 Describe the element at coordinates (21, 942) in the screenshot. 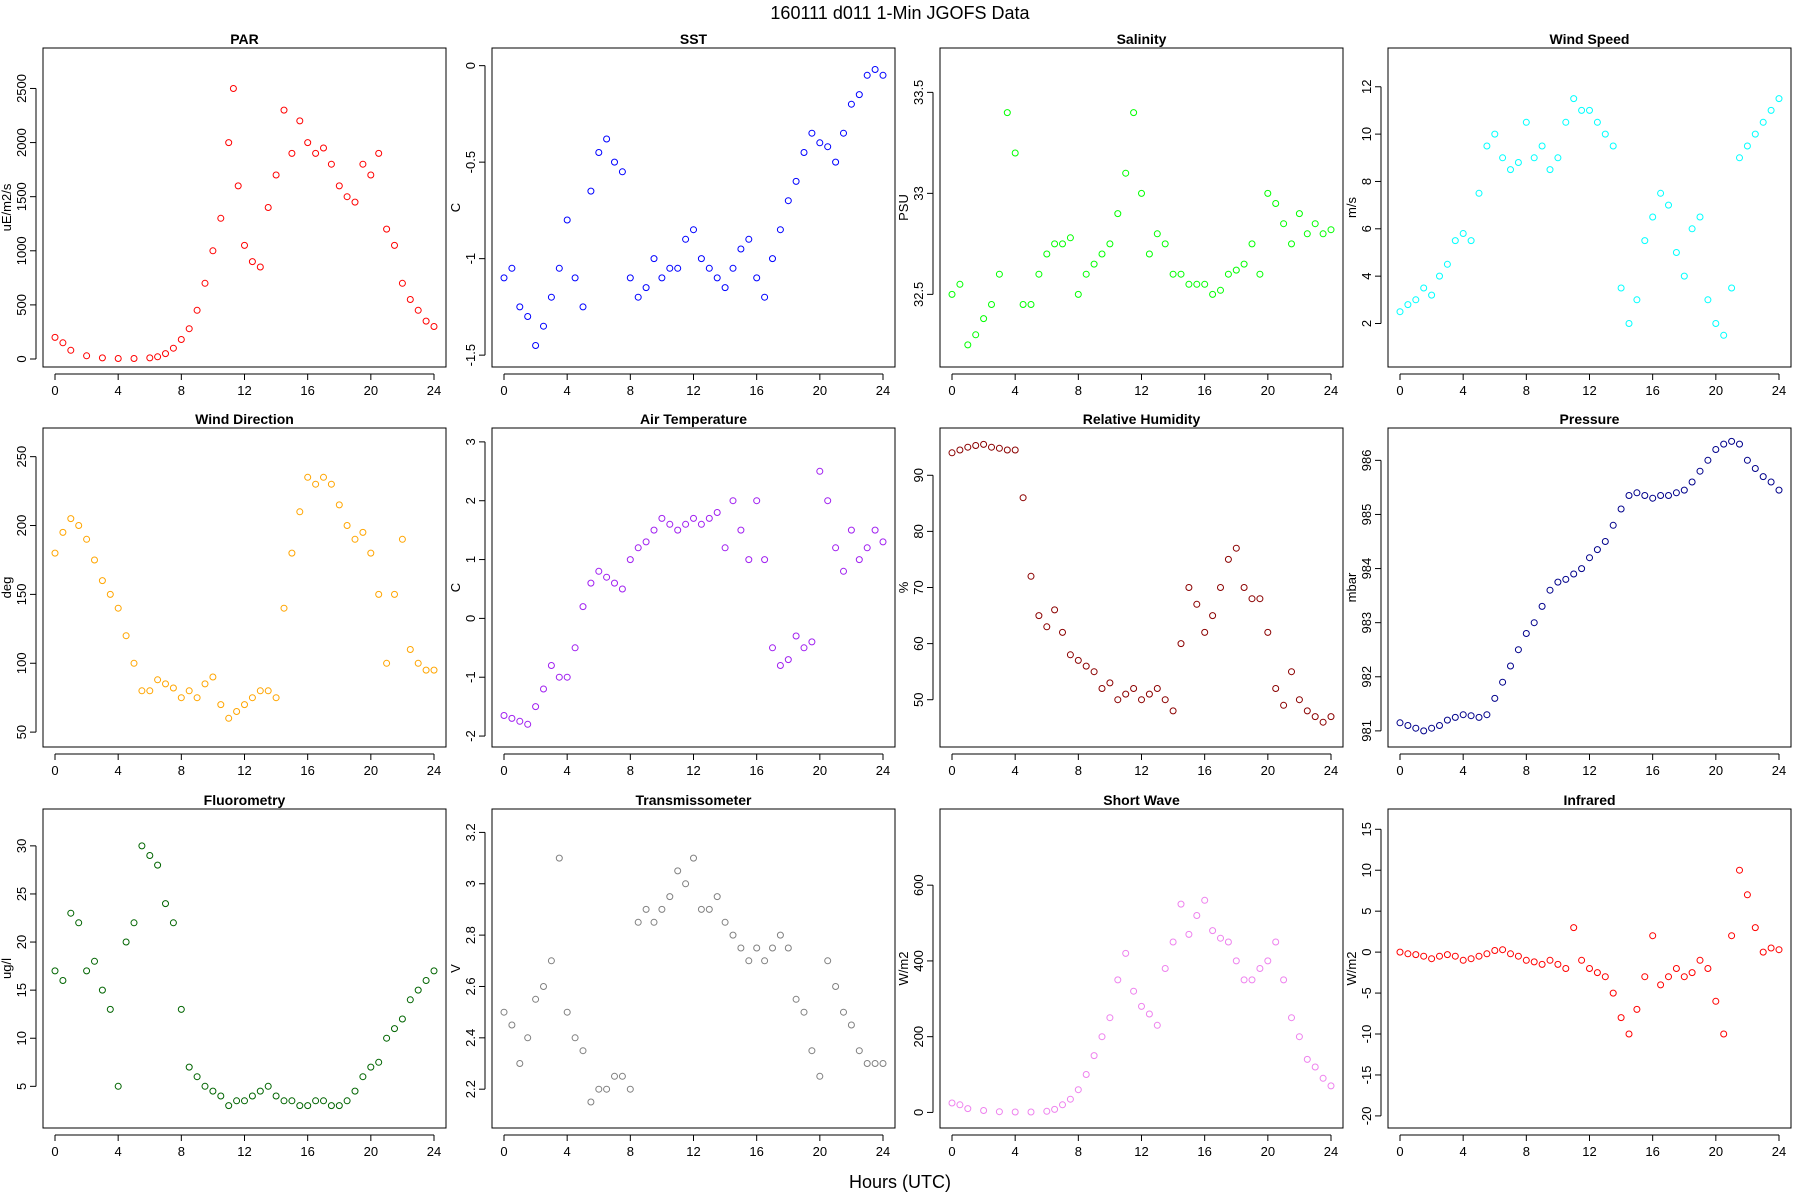

I see `y-tick-label: 20` at that location.